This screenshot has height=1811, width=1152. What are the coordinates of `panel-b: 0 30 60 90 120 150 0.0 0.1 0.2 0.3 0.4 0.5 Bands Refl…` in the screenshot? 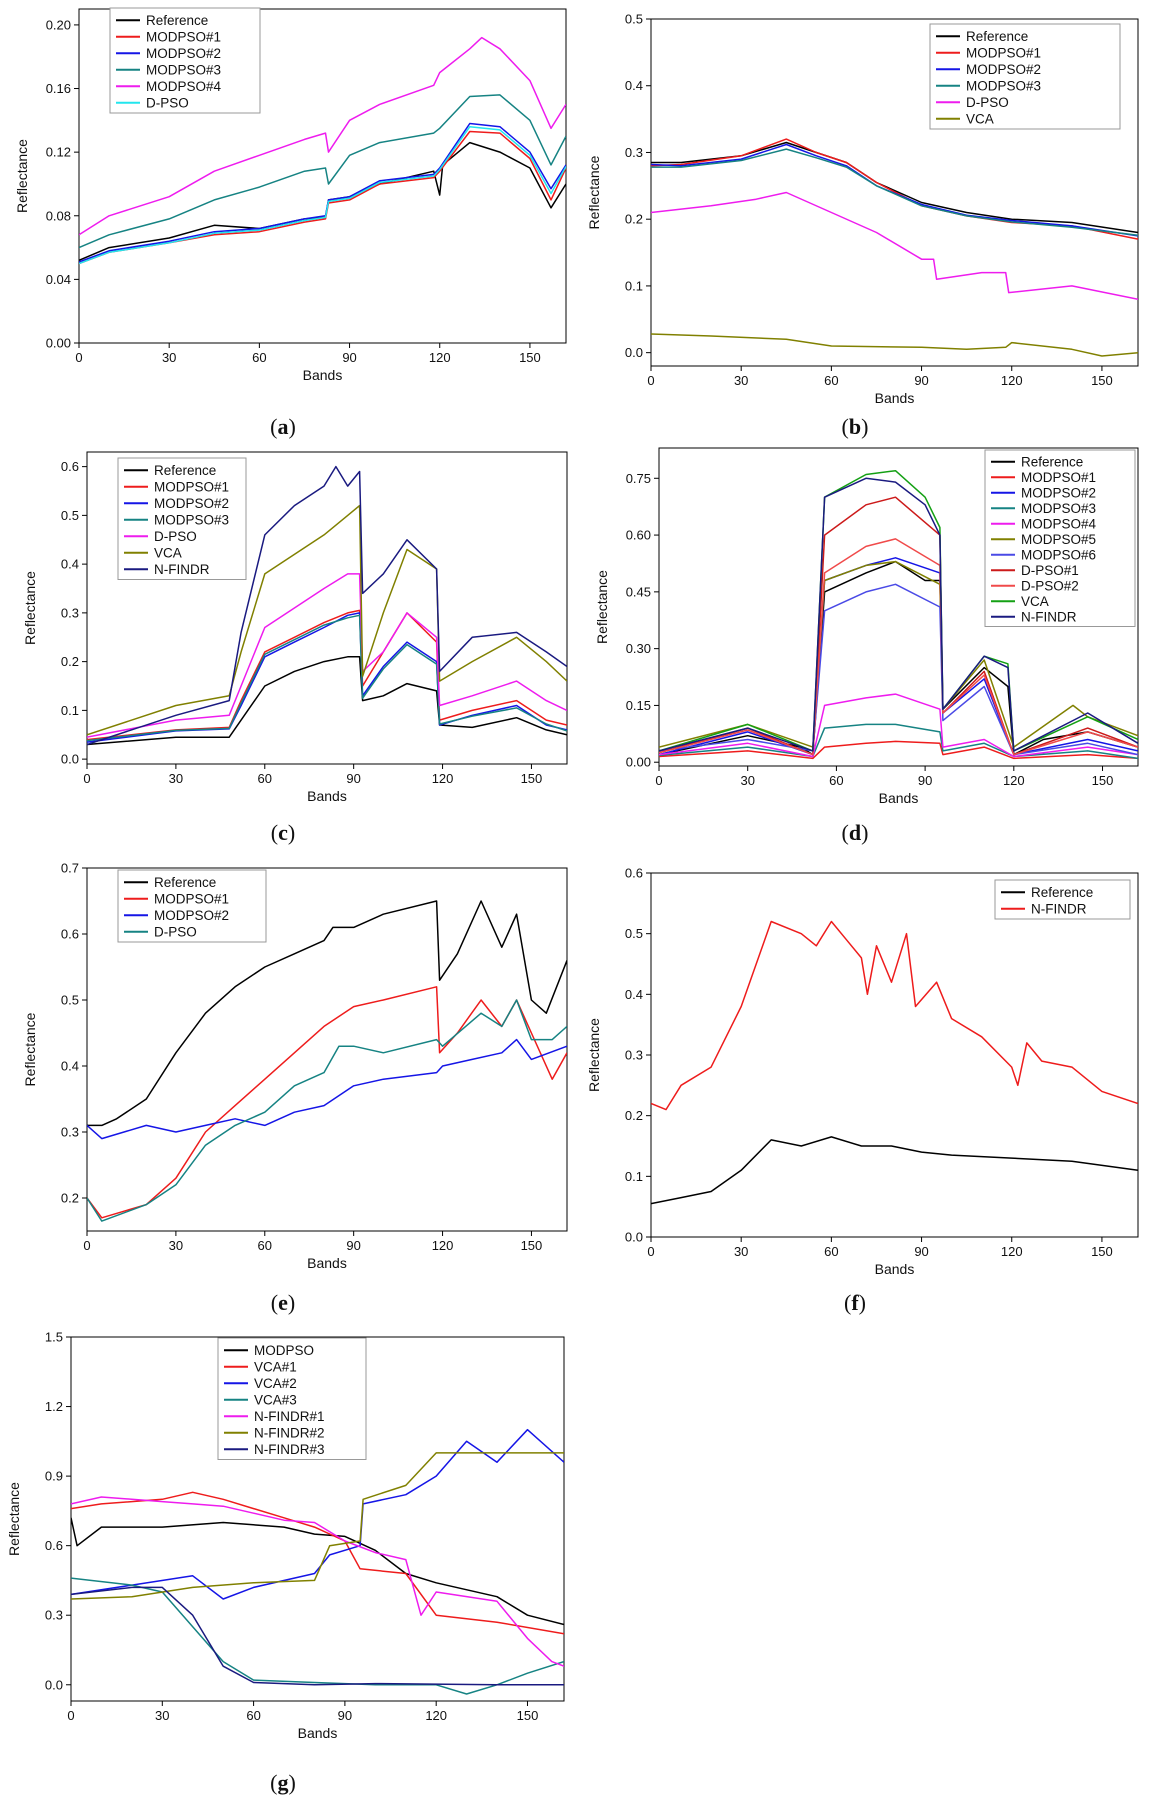 It's located at (862, 225).